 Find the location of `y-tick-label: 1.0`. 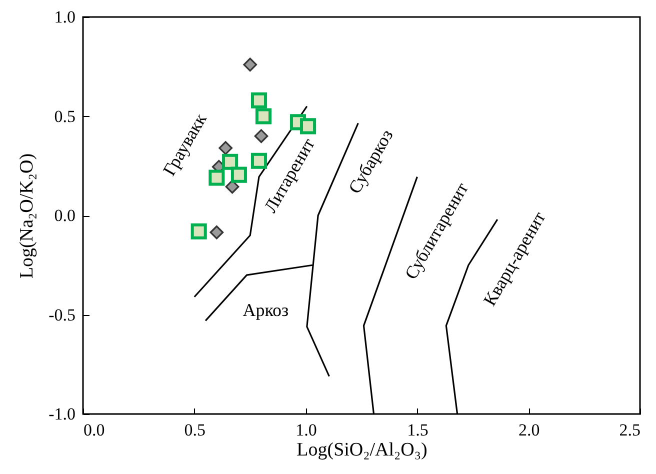

y-tick-label: 1.0 is located at coordinates (65, 17).